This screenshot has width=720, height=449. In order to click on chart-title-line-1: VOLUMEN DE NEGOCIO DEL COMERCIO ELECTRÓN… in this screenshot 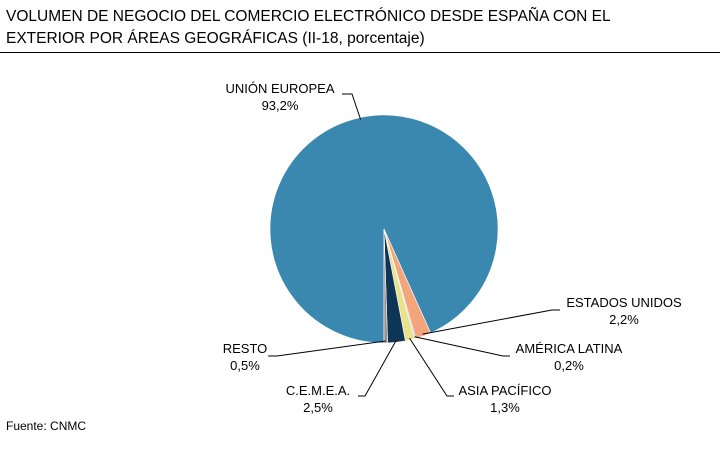, I will do `click(308, 16)`.